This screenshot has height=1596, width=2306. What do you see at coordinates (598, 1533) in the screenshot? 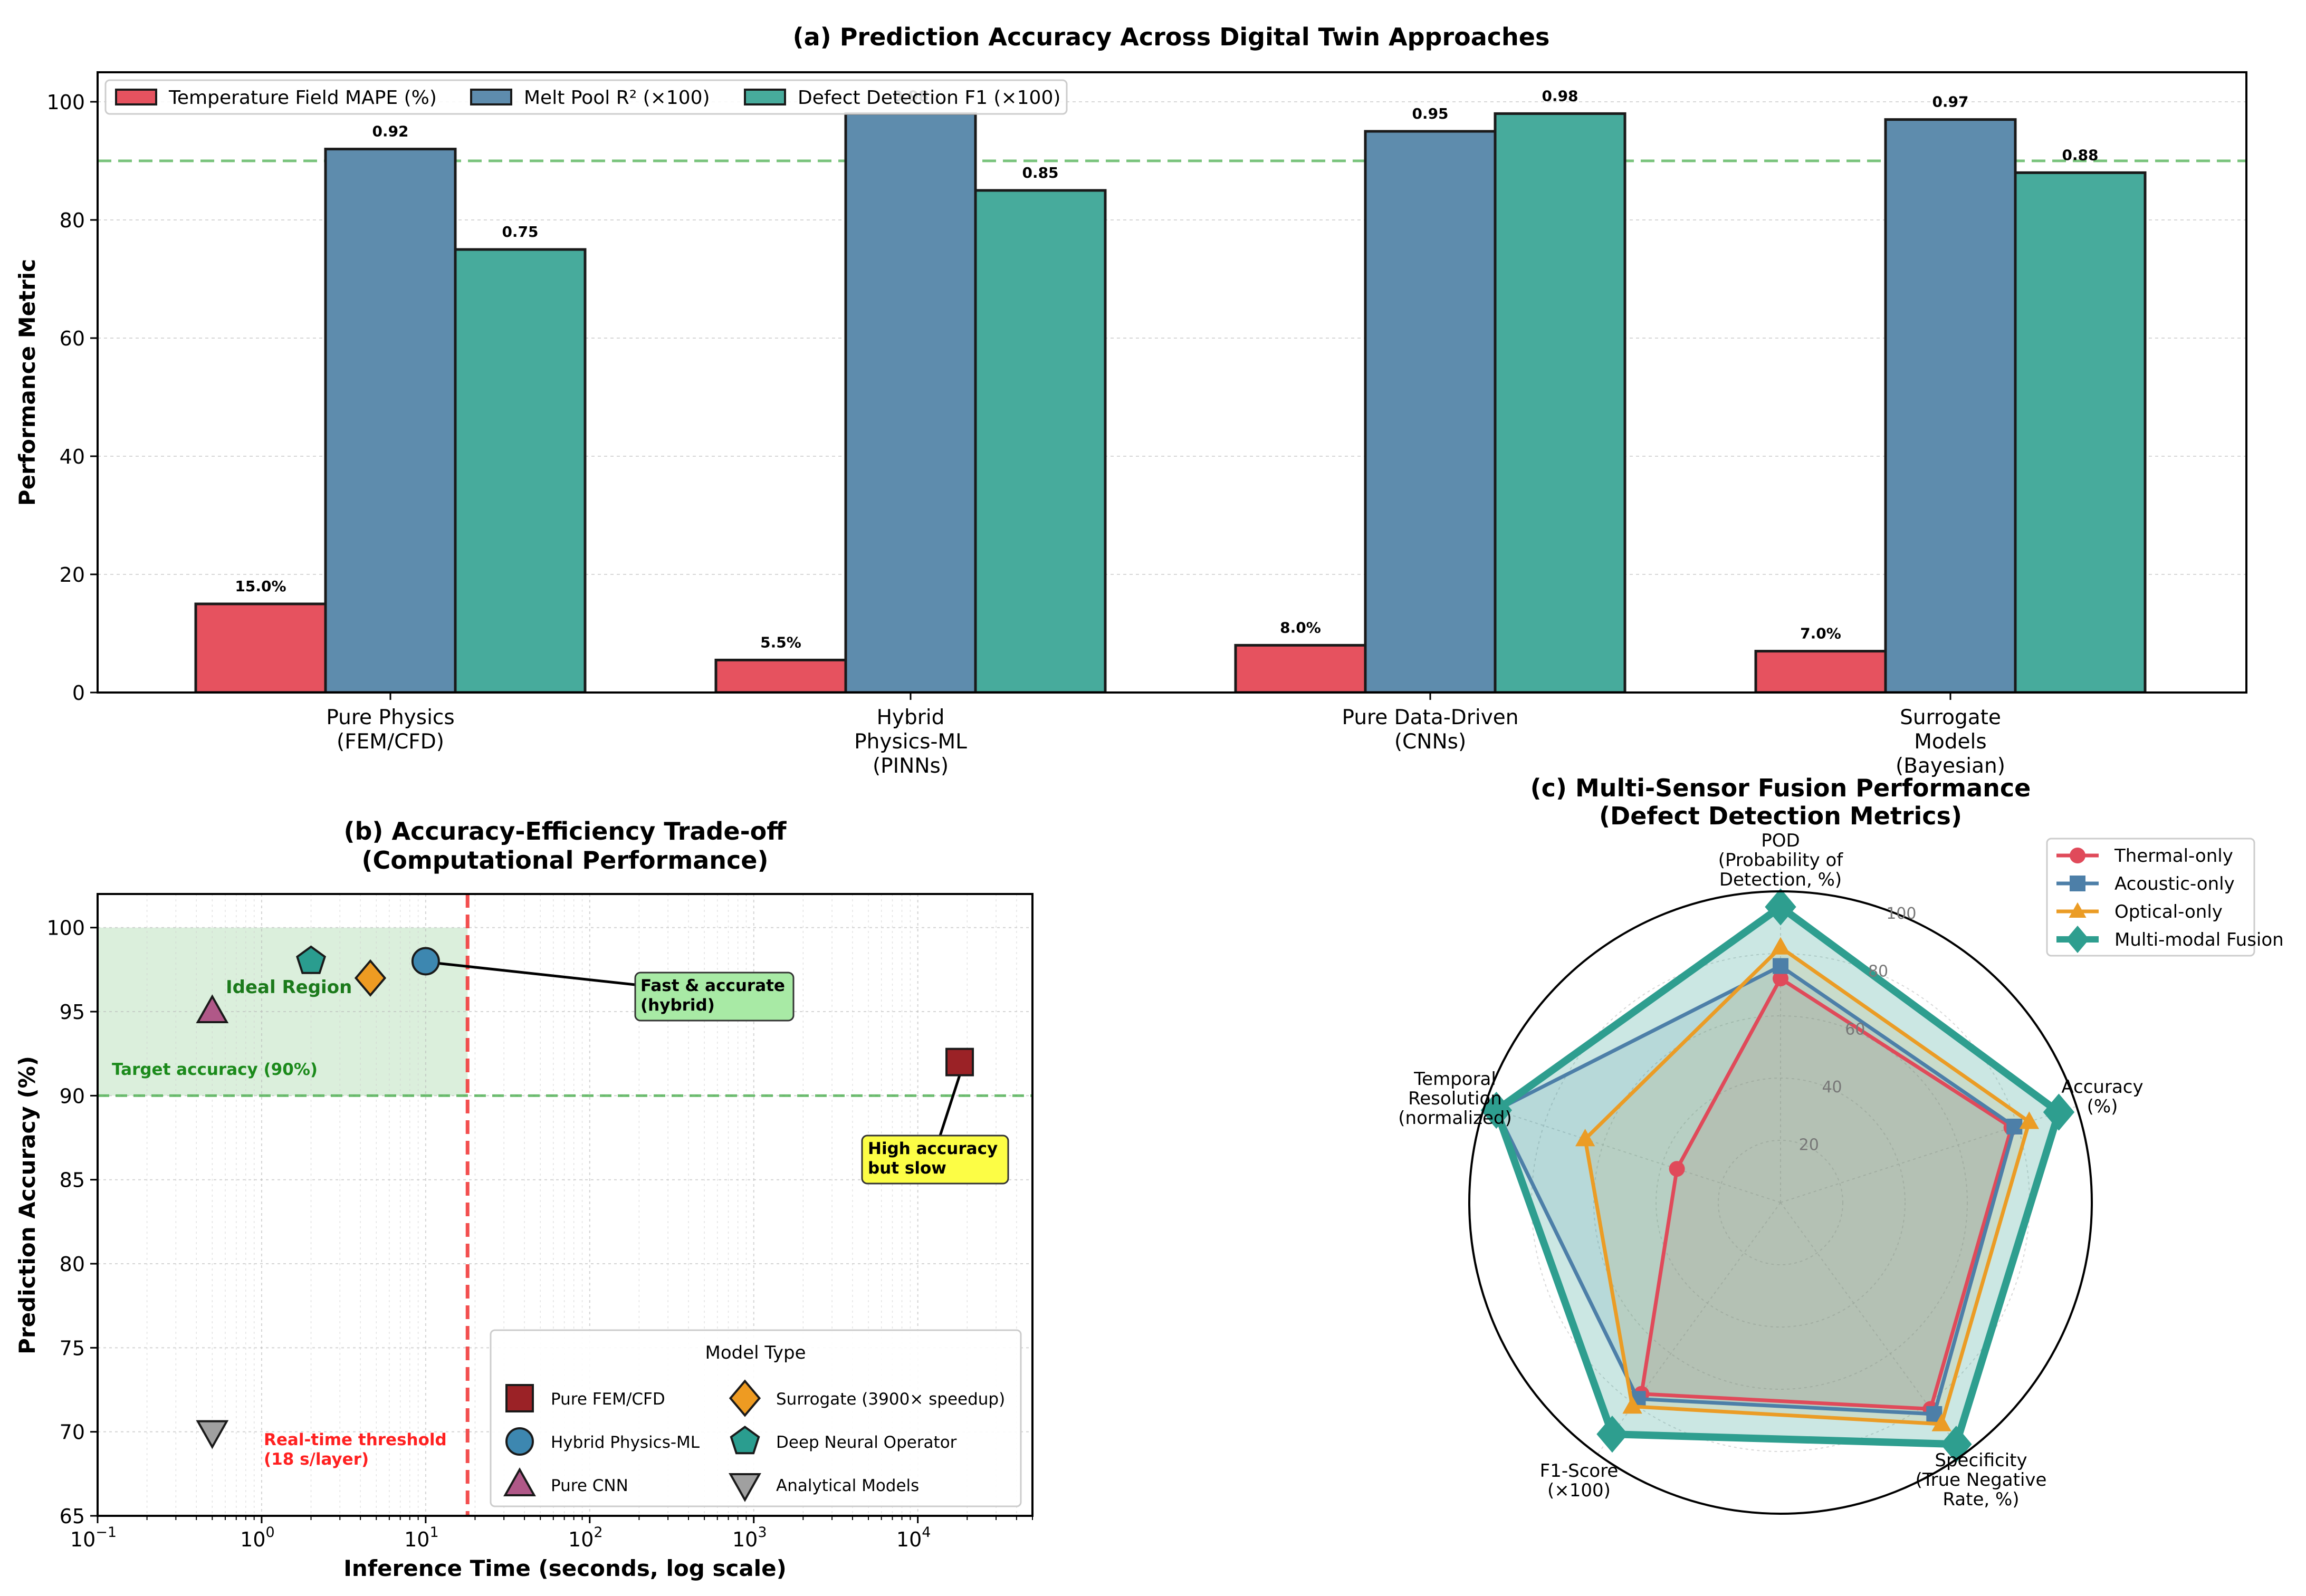
I see `panel-b-x-tick-exponent: 2` at bounding box center [598, 1533].